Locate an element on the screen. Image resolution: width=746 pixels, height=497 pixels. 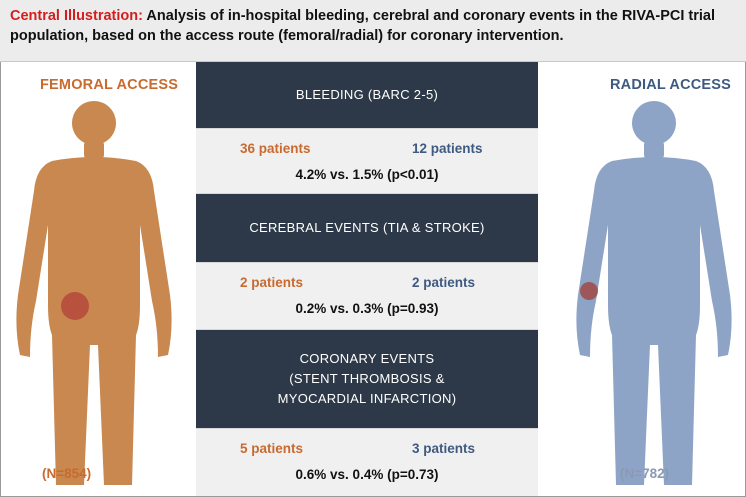
cerebral-header: CEREBRAL EVENTS (TIA & STROKE) is located at coordinates (367, 228).